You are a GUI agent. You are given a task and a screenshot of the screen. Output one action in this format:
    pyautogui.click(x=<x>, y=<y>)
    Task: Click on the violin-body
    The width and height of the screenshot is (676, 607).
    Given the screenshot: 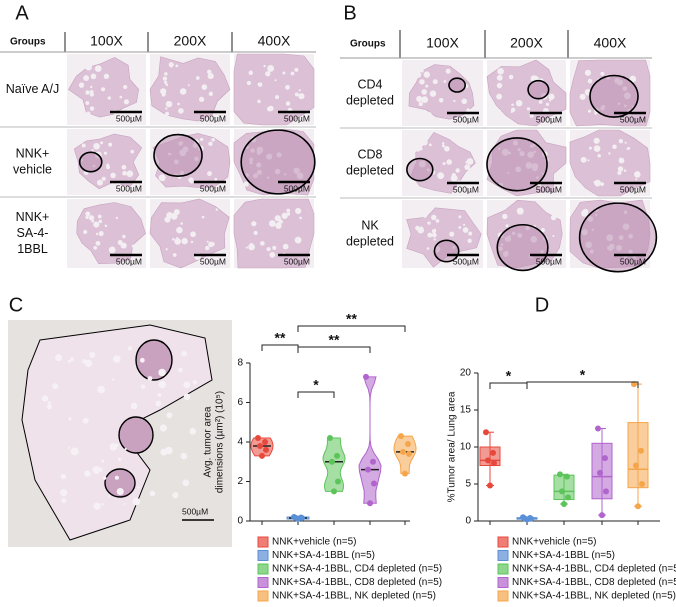 What is the action you would take?
    pyautogui.click(x=334, y=464)
    